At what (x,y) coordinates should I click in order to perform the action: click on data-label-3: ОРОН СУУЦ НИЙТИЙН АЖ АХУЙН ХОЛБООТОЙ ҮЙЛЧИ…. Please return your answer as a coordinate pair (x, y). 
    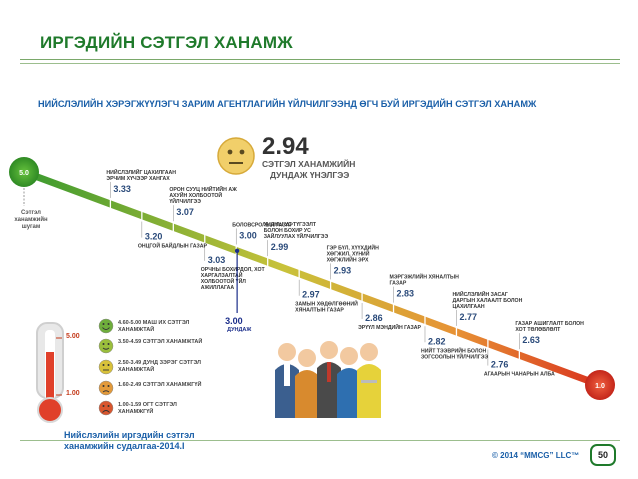
    Looking at the image, I should click on (203, 195).